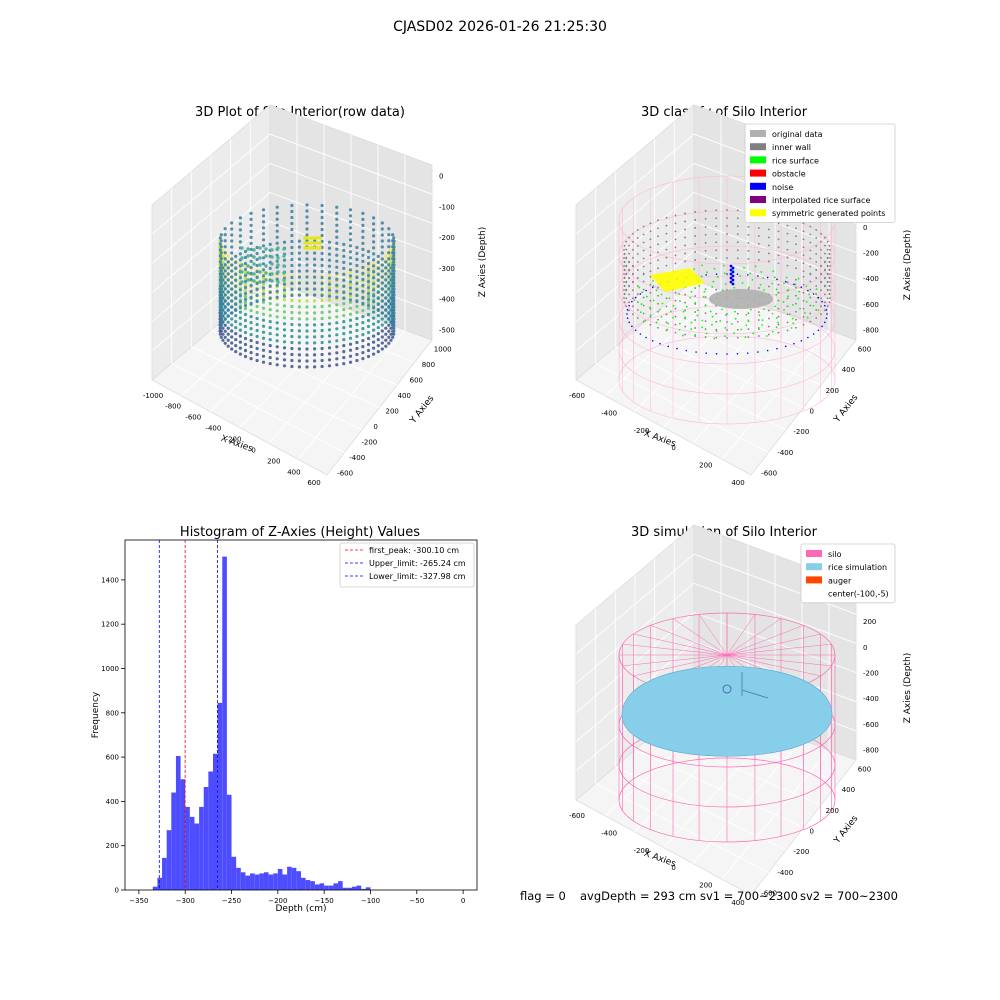  I want to click on plot-frame, so click(301, 715).